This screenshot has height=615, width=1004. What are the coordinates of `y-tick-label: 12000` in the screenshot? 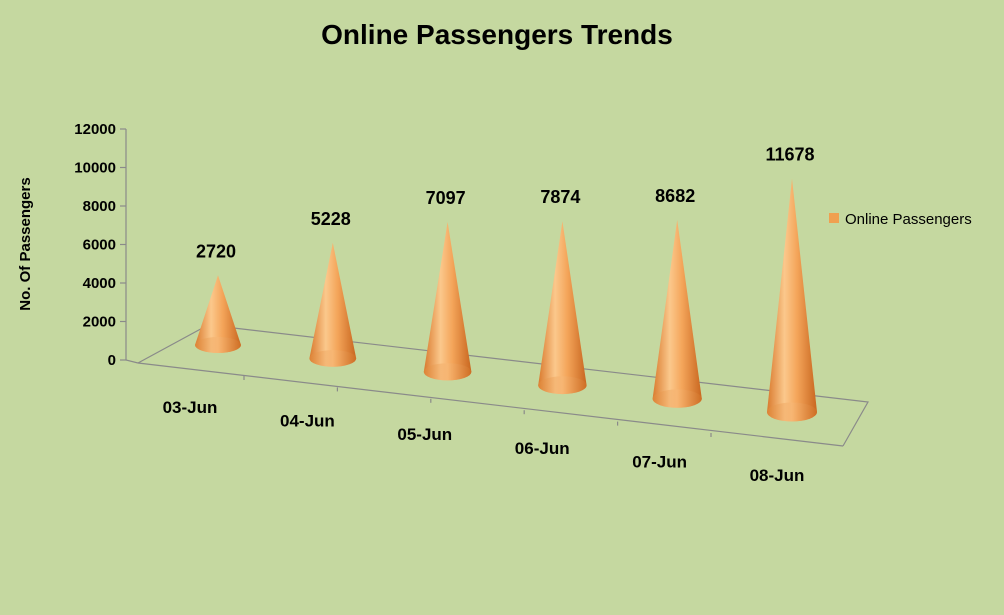 It's located at (95, 129).